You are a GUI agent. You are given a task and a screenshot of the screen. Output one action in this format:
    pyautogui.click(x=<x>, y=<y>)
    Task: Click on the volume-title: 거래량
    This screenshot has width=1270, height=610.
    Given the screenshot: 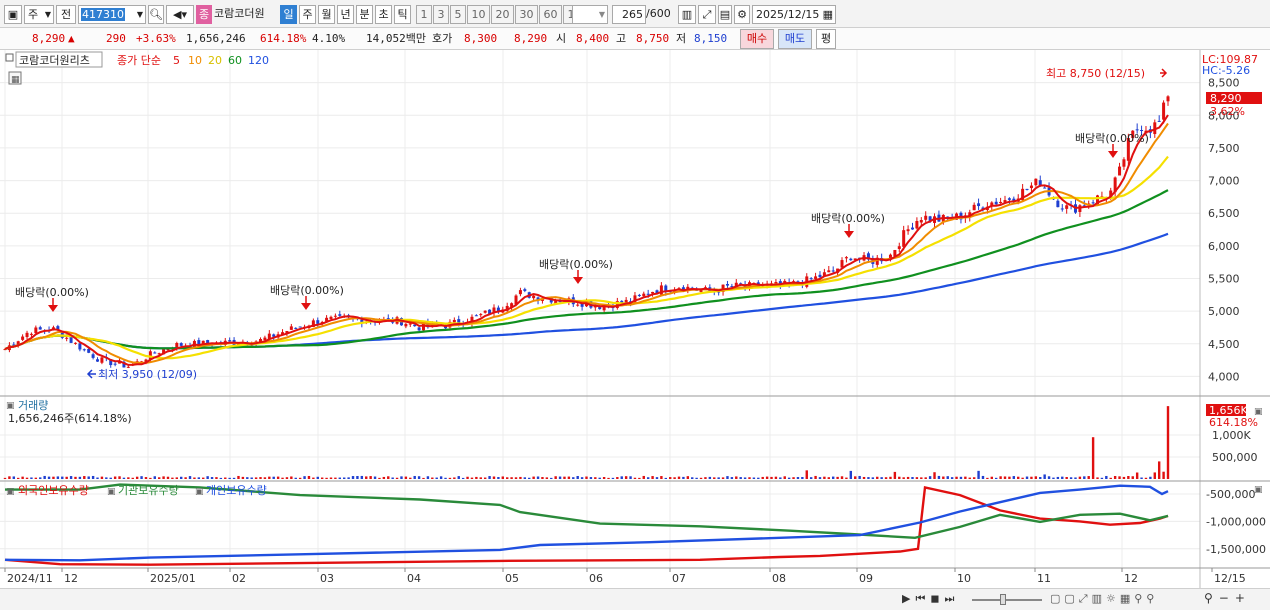 What is the action you would take?
    pyautogui.click(x=33, y=405)
    